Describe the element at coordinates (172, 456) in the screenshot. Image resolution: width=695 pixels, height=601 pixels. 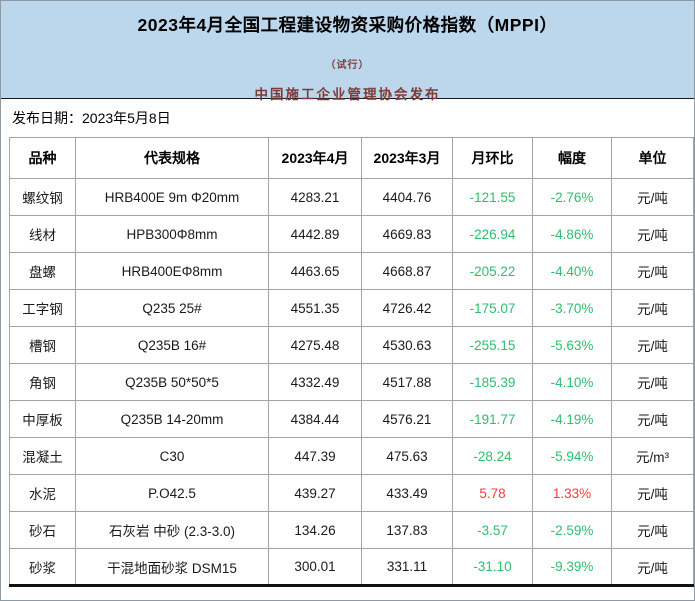
I see `cell-spec: C30` at that location.